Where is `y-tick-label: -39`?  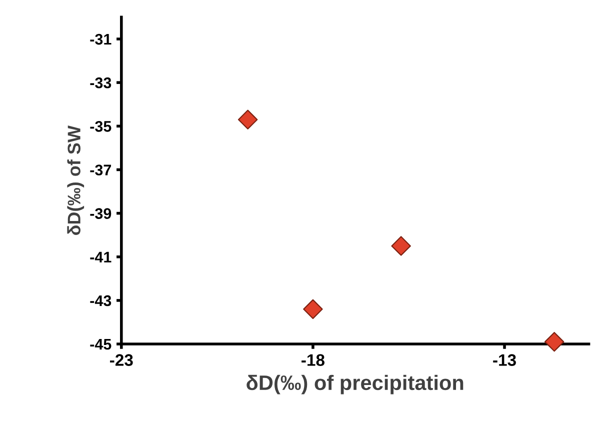 y-tick-label: -39 is located at coordinates (101, 213).